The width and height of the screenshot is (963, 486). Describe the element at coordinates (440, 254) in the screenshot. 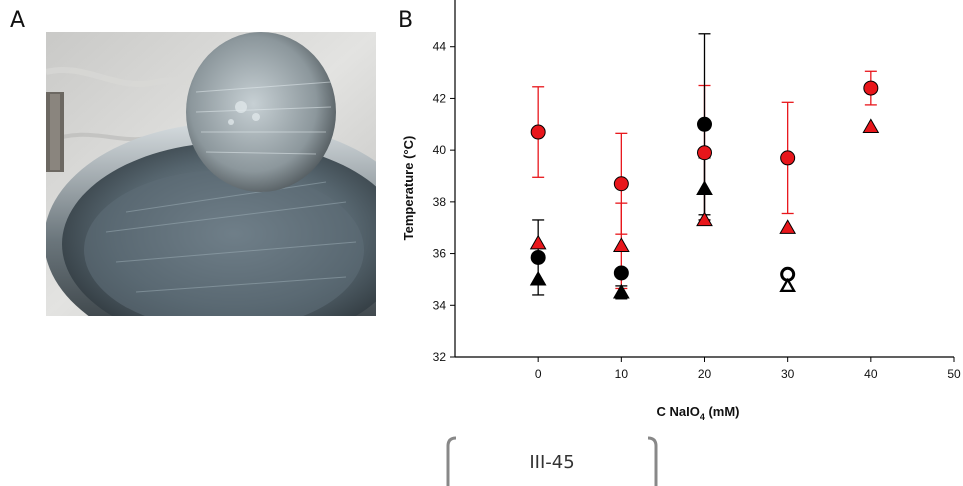

I see `y-tick-label: 36` at that location.